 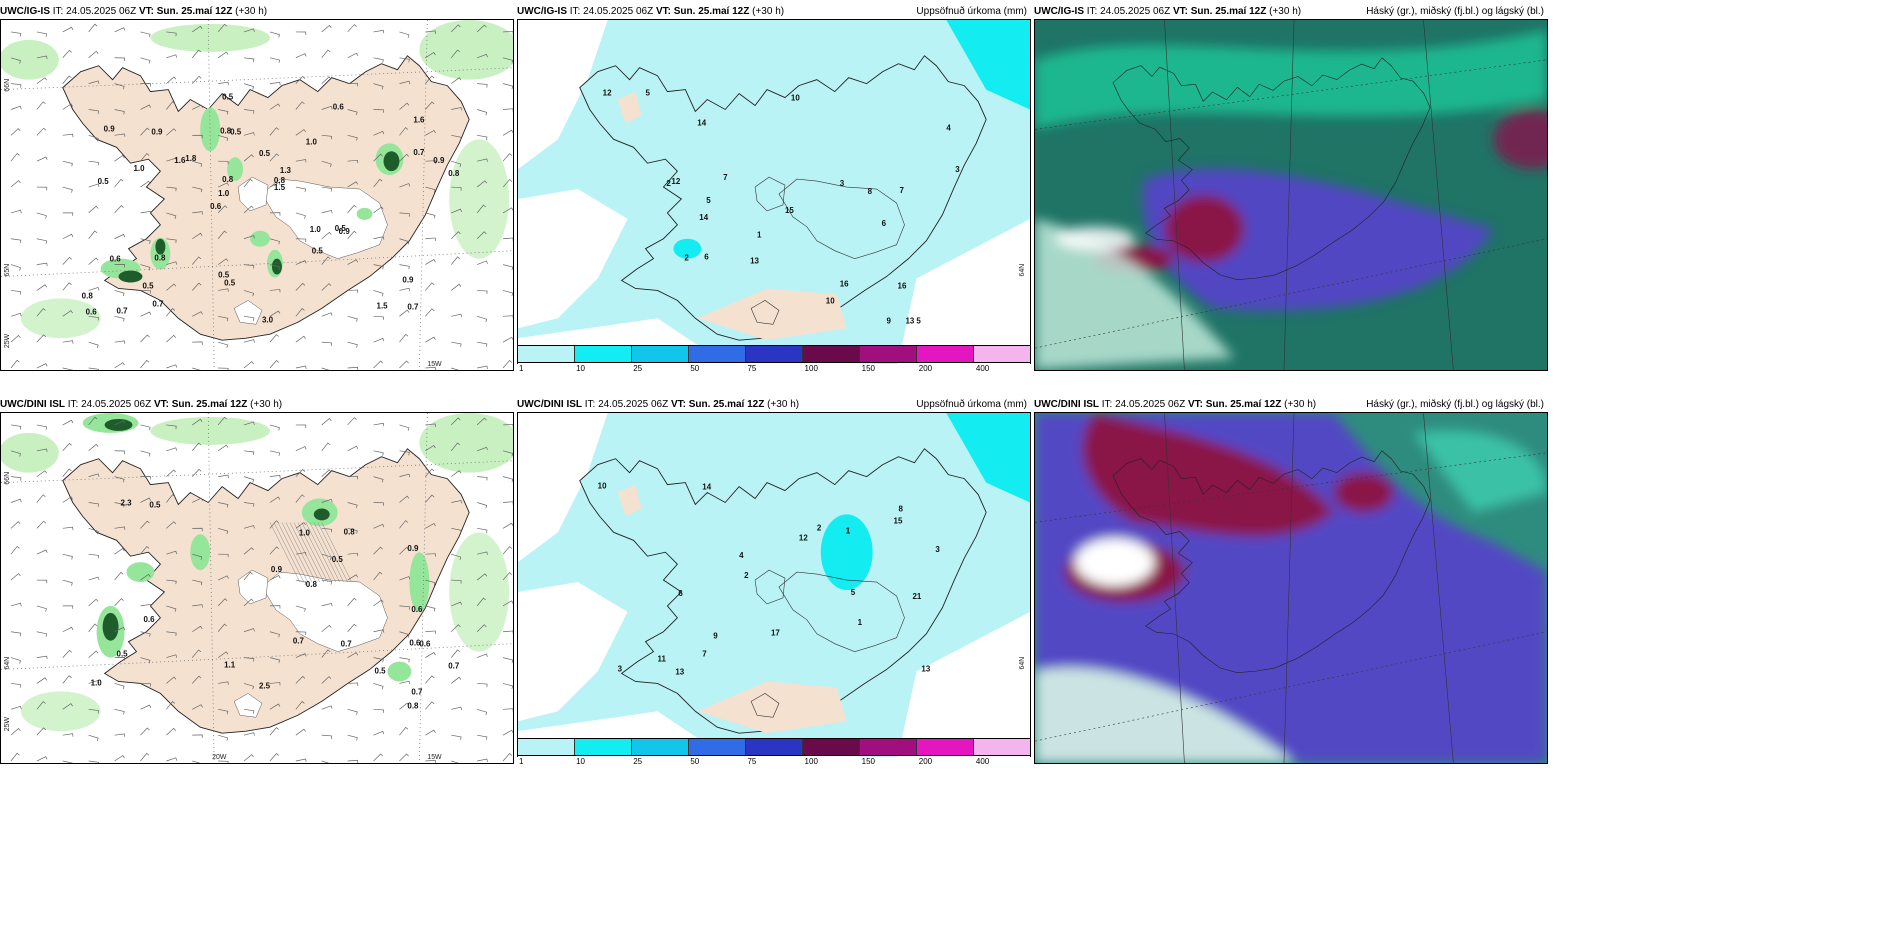 What do you see at coordinates (219, 757) in the screenshot?
I see `axis-label: 20W` at bounding box center [219, 757].